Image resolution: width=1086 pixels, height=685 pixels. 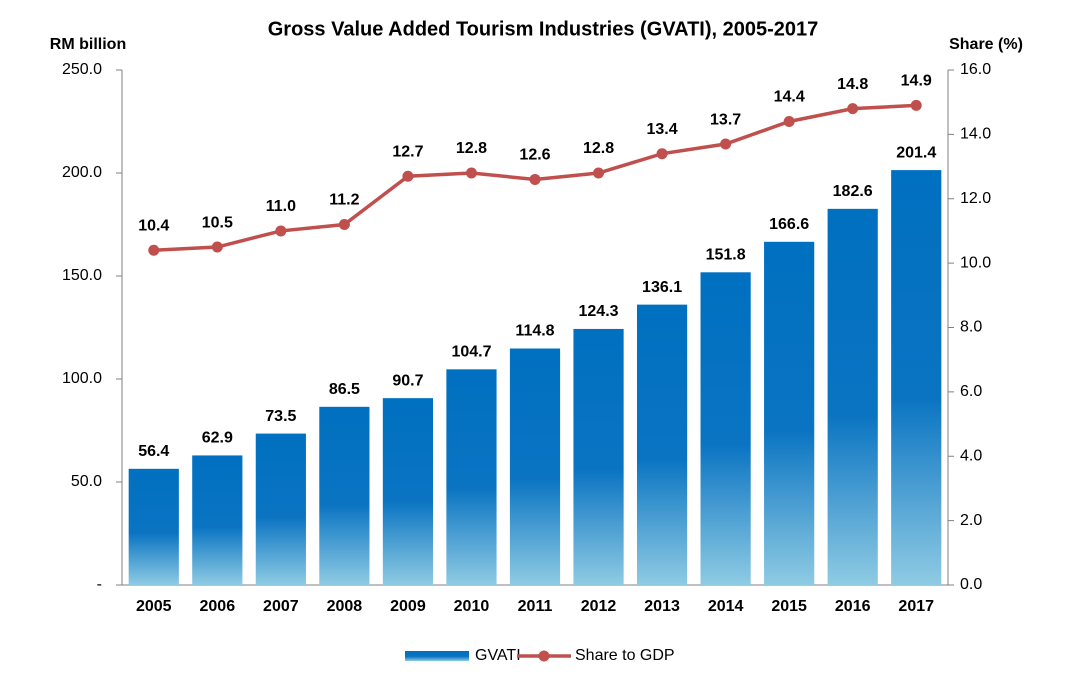 What do you see at coordinates (725, 119) in the screenshot?
I see `line-value-label: 13.7` at bounding box center [725, 119].